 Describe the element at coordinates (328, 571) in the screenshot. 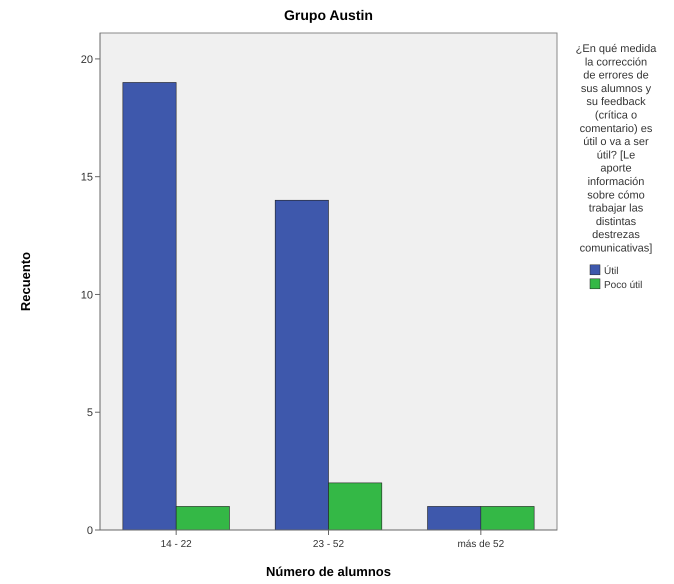

I see `x-axis-title: Número de alumnos` at that location.